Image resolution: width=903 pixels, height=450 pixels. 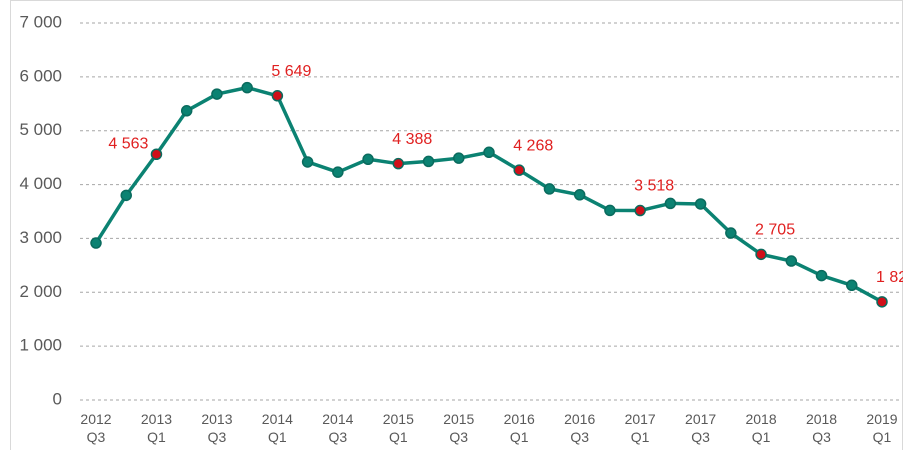 What do you see at coordinates (156, 428) in the screenshot?
I see `x-tick-label: 2013 Q1` at bounding box center [156, 428].